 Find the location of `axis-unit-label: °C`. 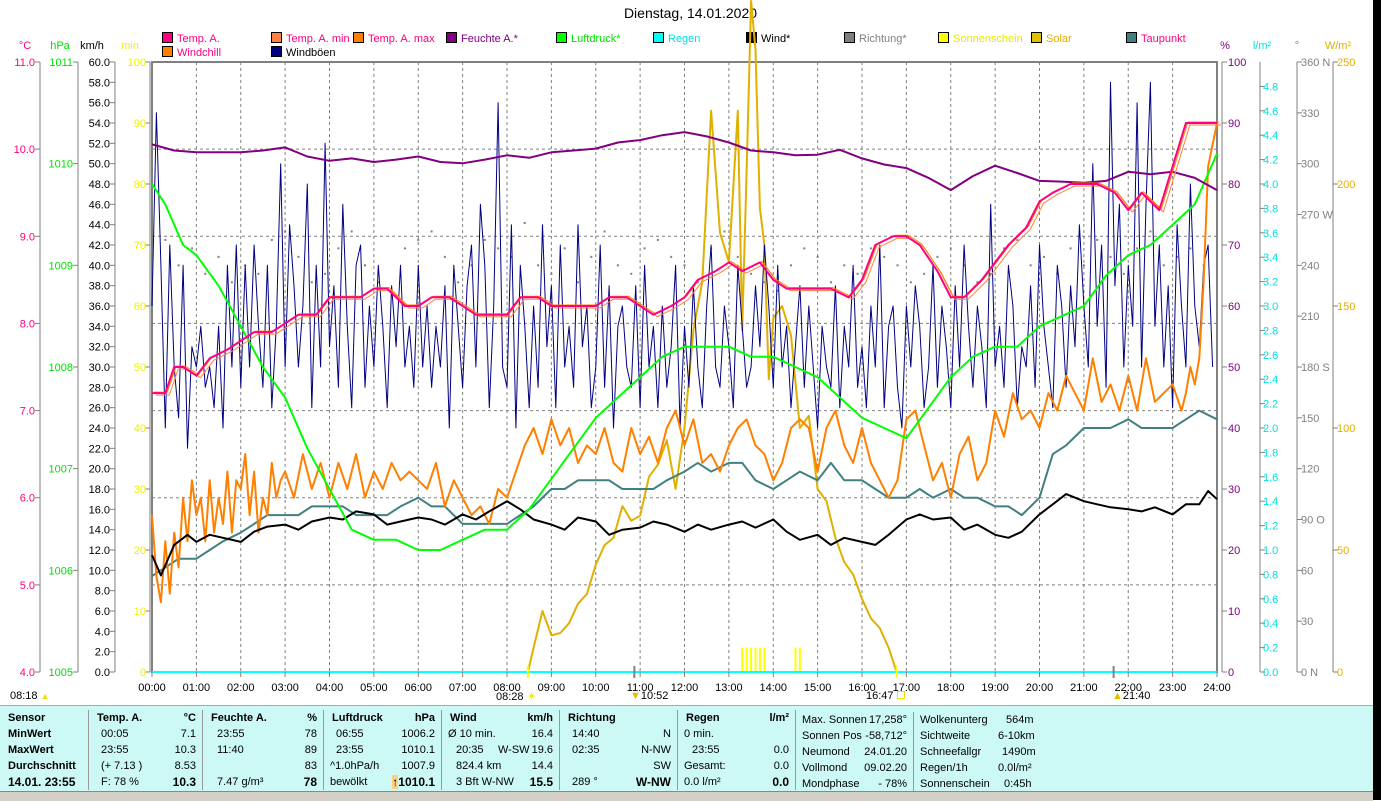

axis-unit-label: °C is located at coordinates (25, 46).